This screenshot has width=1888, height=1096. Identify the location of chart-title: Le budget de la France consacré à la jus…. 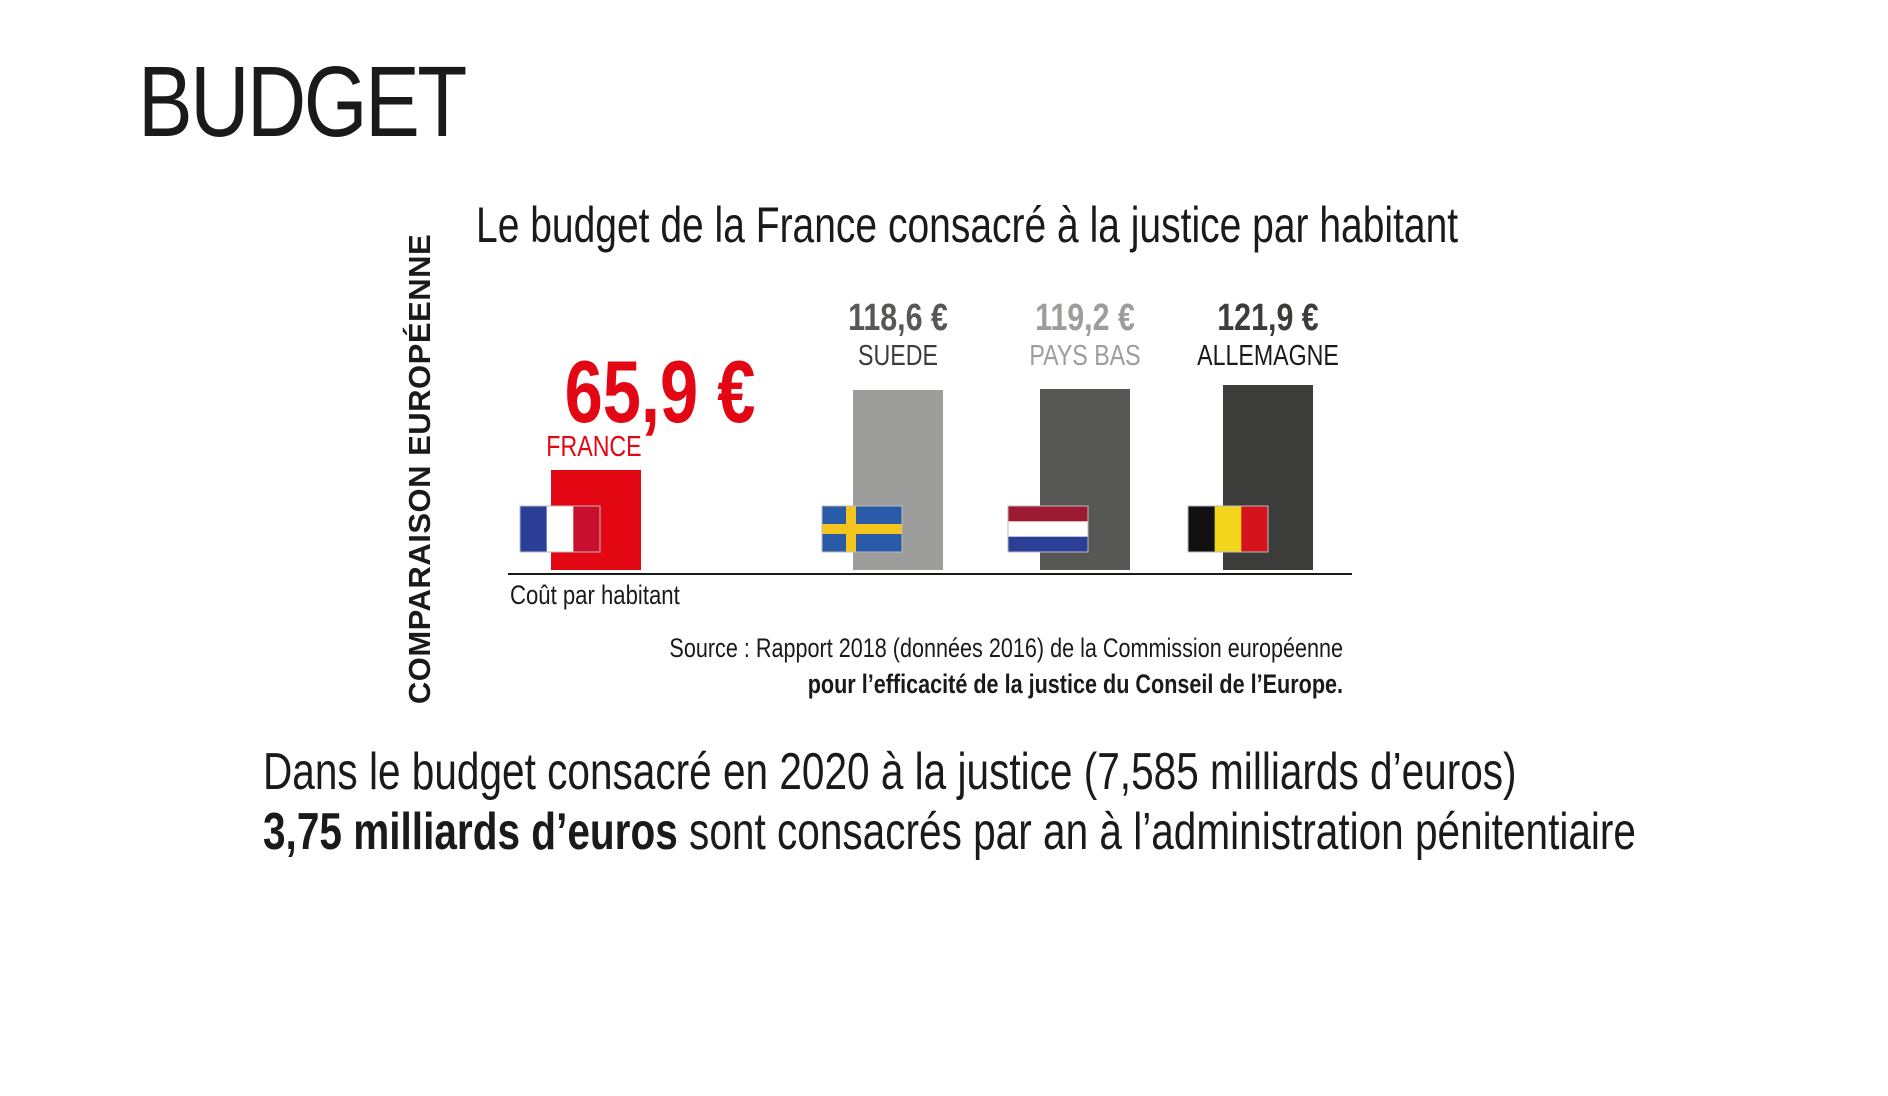
(967, 225).